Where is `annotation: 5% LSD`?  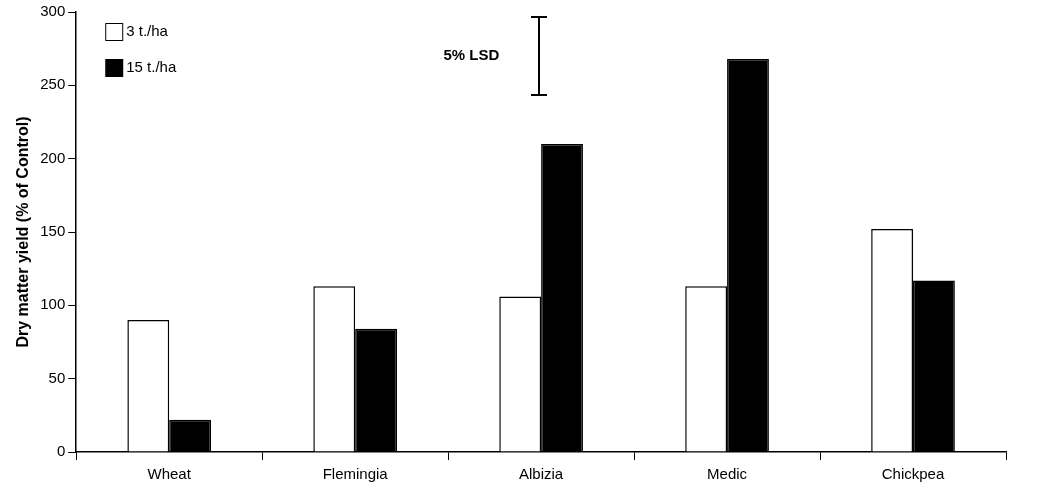 annotation: 5% LSD is located at coordinates (471, 55).